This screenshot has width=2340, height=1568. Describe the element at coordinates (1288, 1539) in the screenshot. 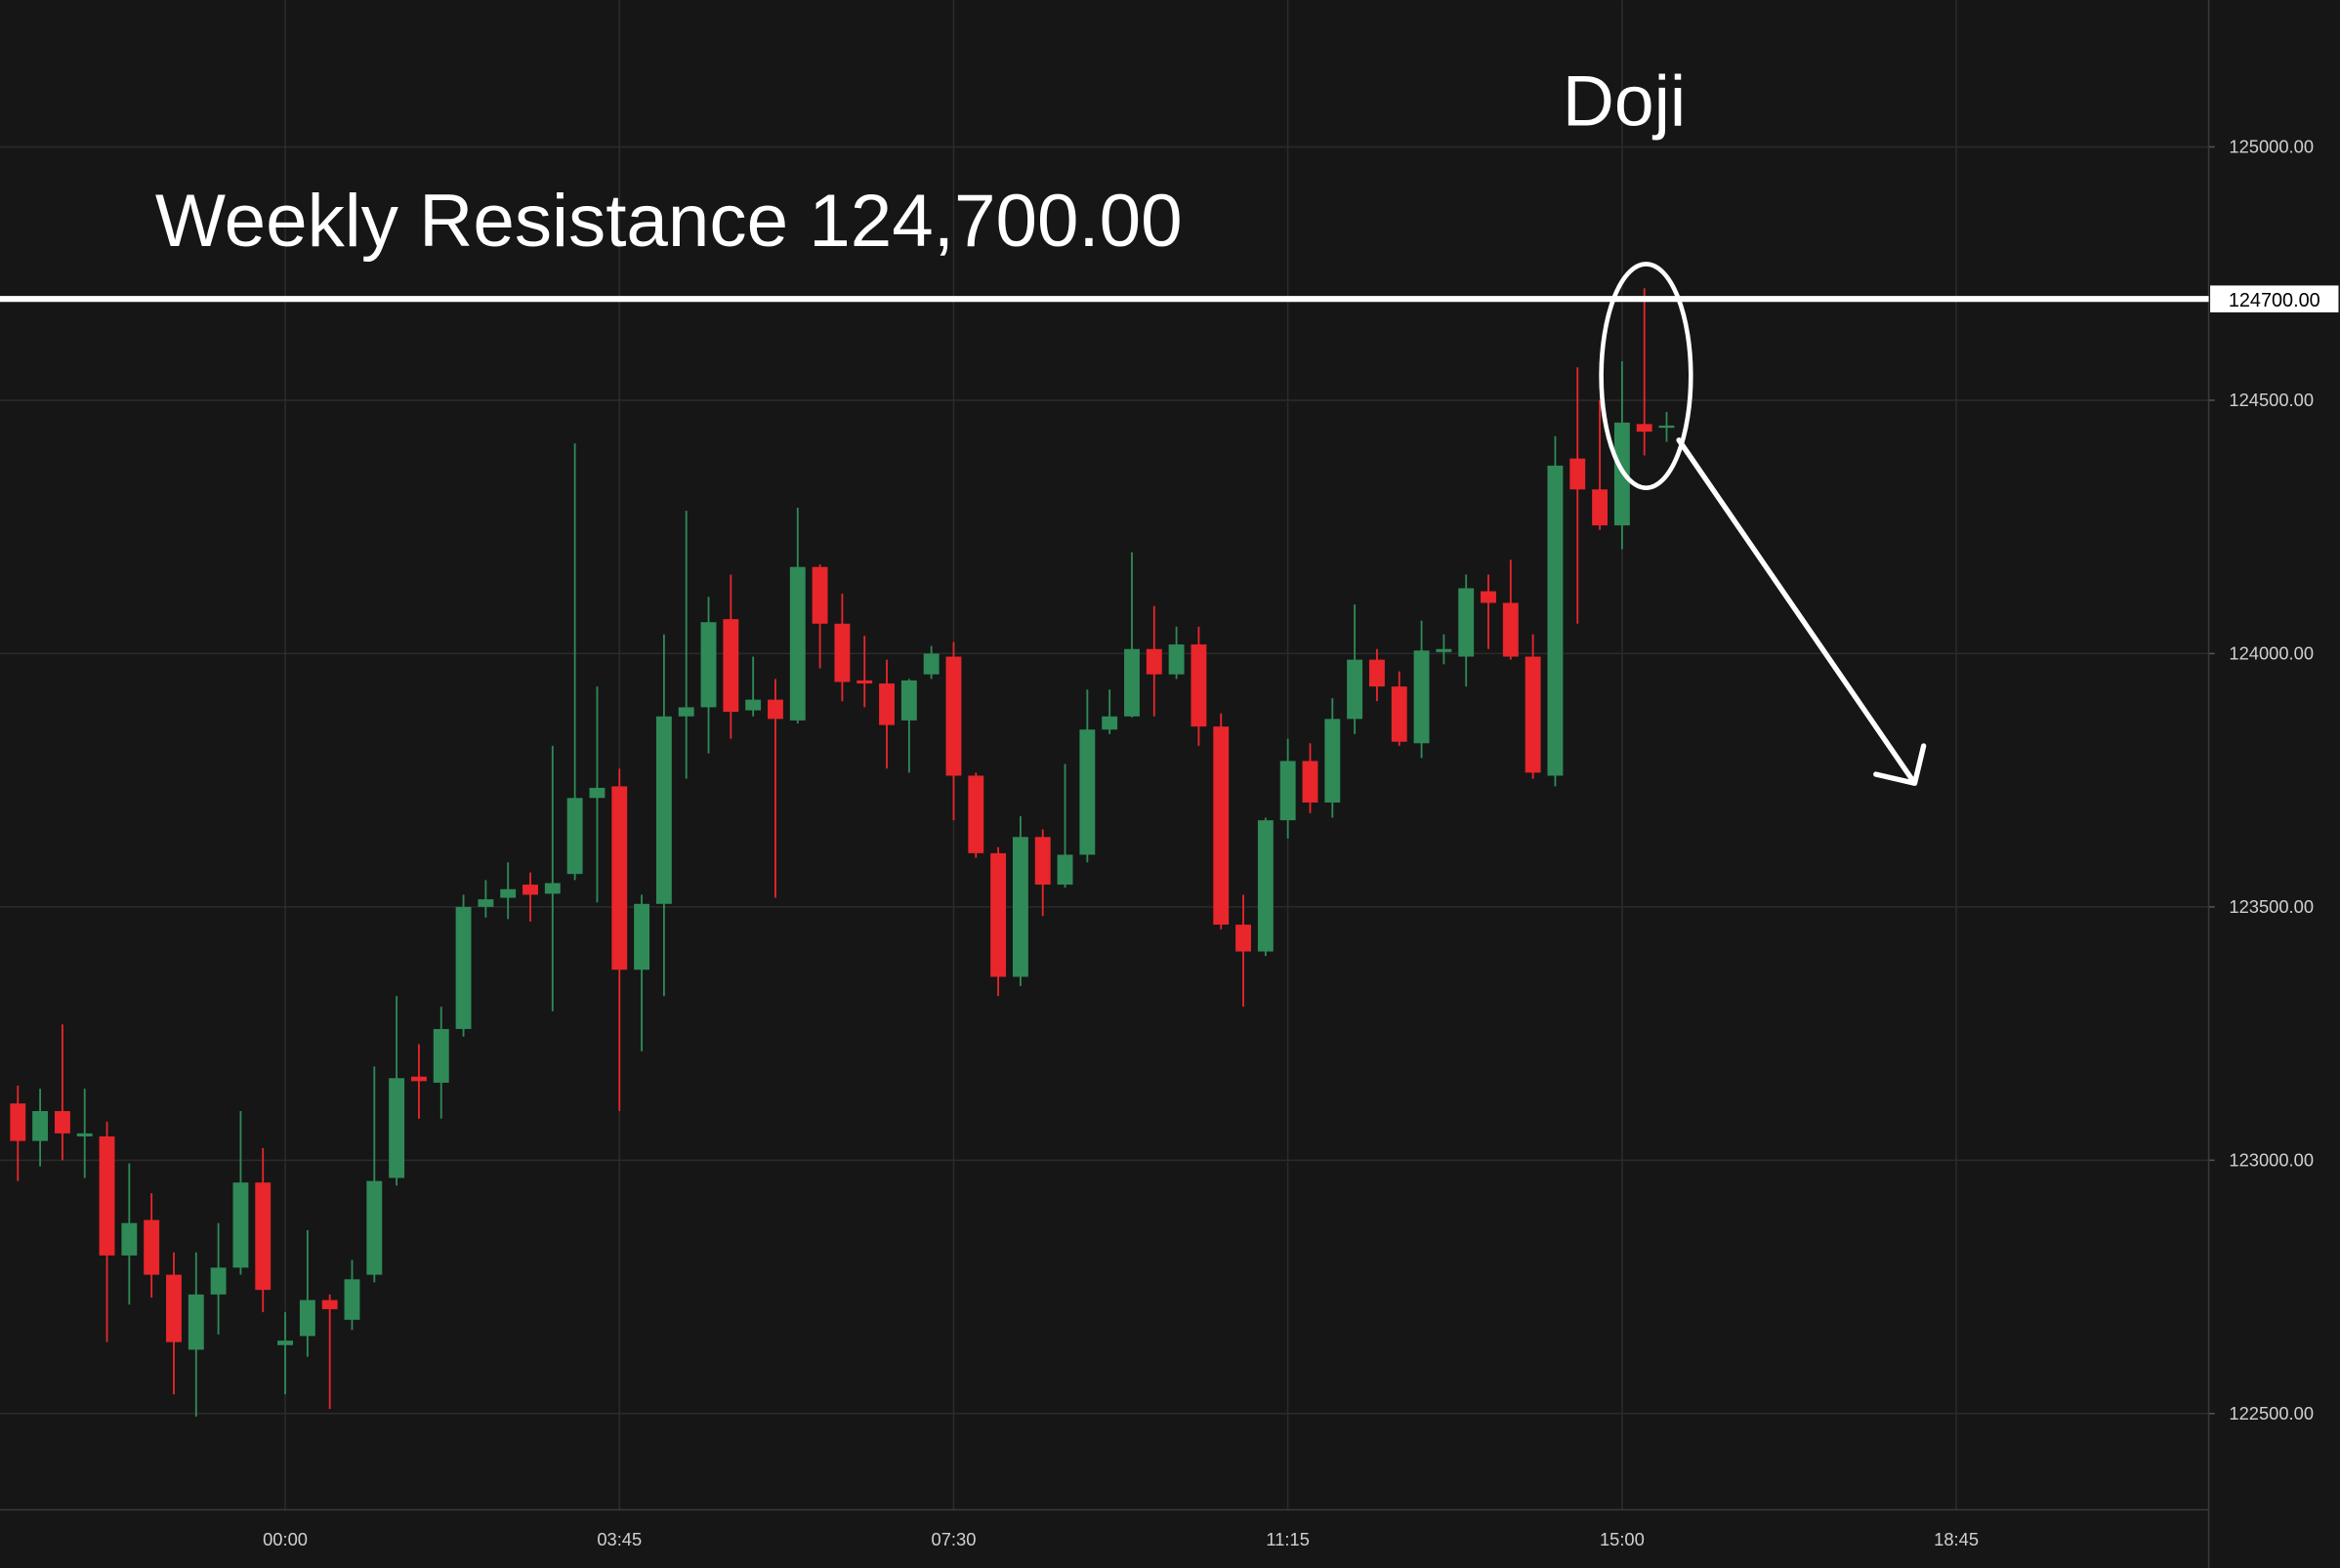

I see `x-tick-label: 11:15` at that location.